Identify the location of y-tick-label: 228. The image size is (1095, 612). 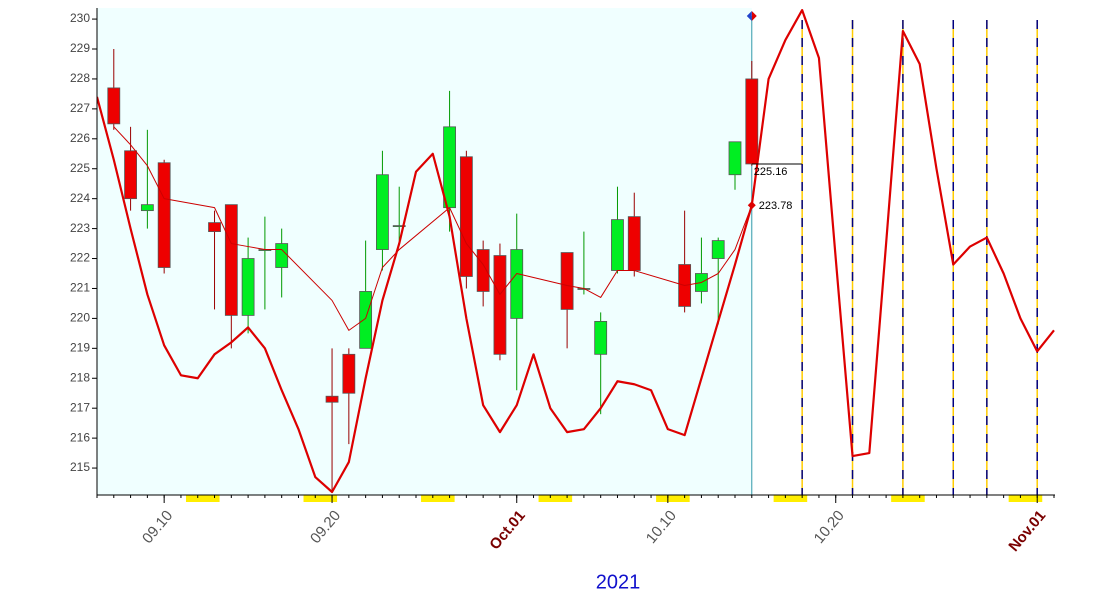
(80, 78).